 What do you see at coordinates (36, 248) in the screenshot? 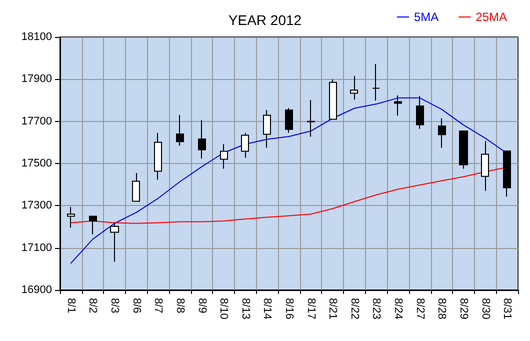
I see `y-tick-label: 17100` at bounding box center [36, 248].